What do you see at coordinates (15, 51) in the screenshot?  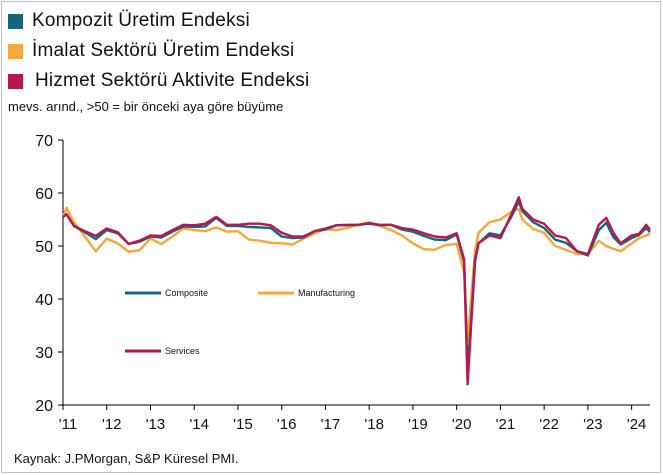 I see `legend-swatch-manufacturing` at bounding box center [15, 51].